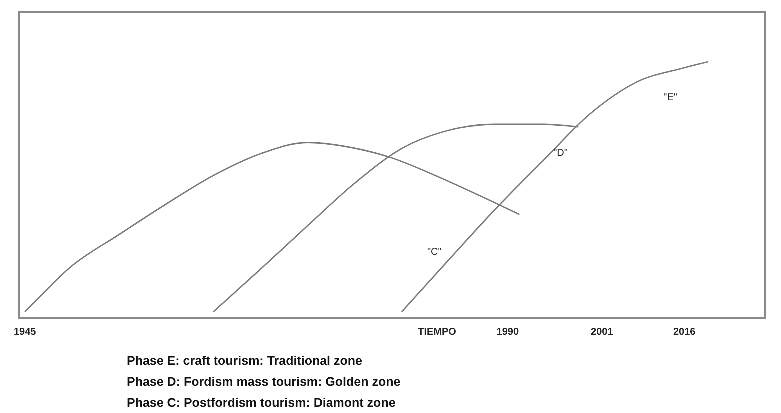  What do you see at coordinates (561, 153) in the screenshot?
I see `annotation: "D"` at bounding box center [561, 153].